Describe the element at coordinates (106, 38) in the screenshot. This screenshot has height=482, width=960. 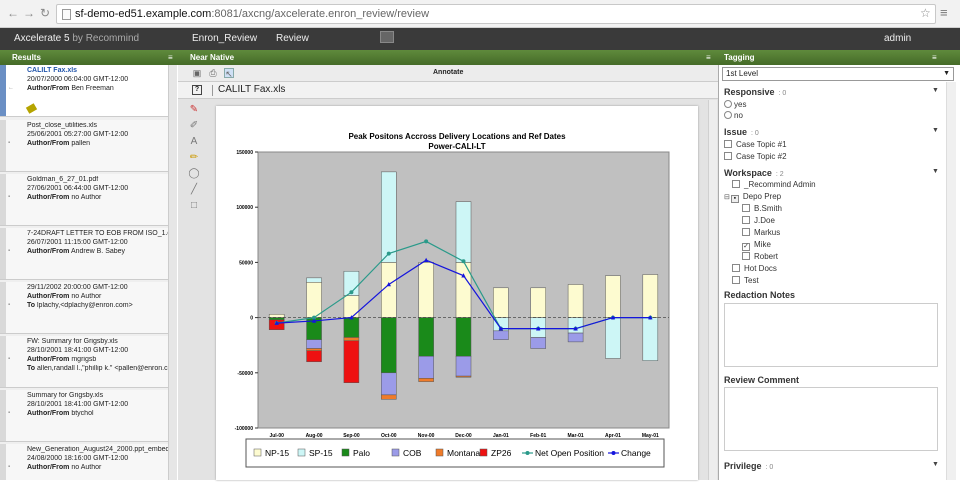
I see `brand-by: by Recommind` at that location.